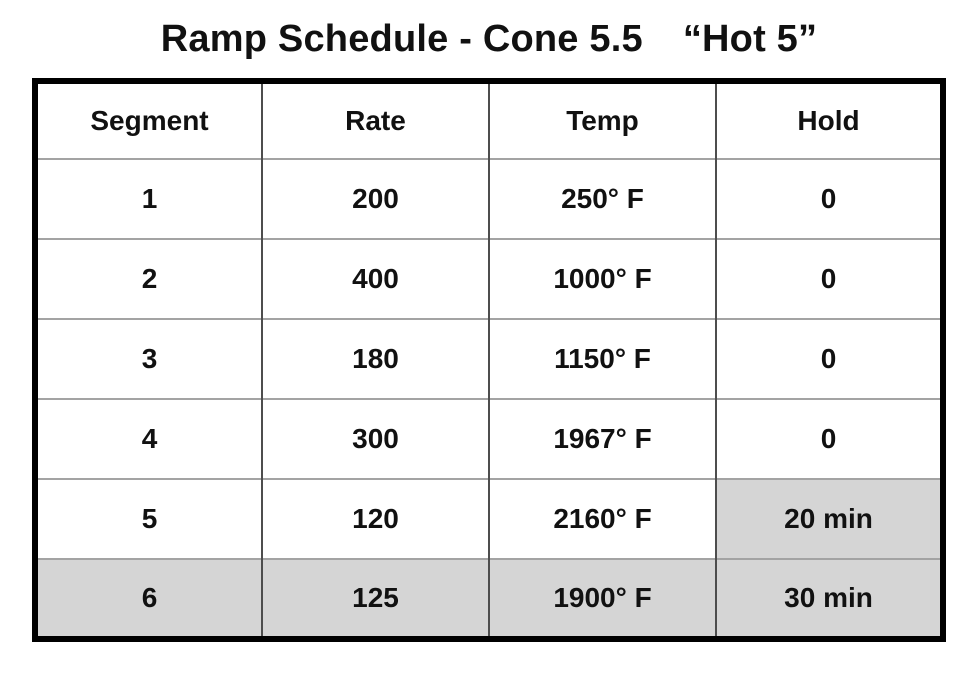  I want to click on table-header: Segment Rate Temp Hold, so click(489, 120).